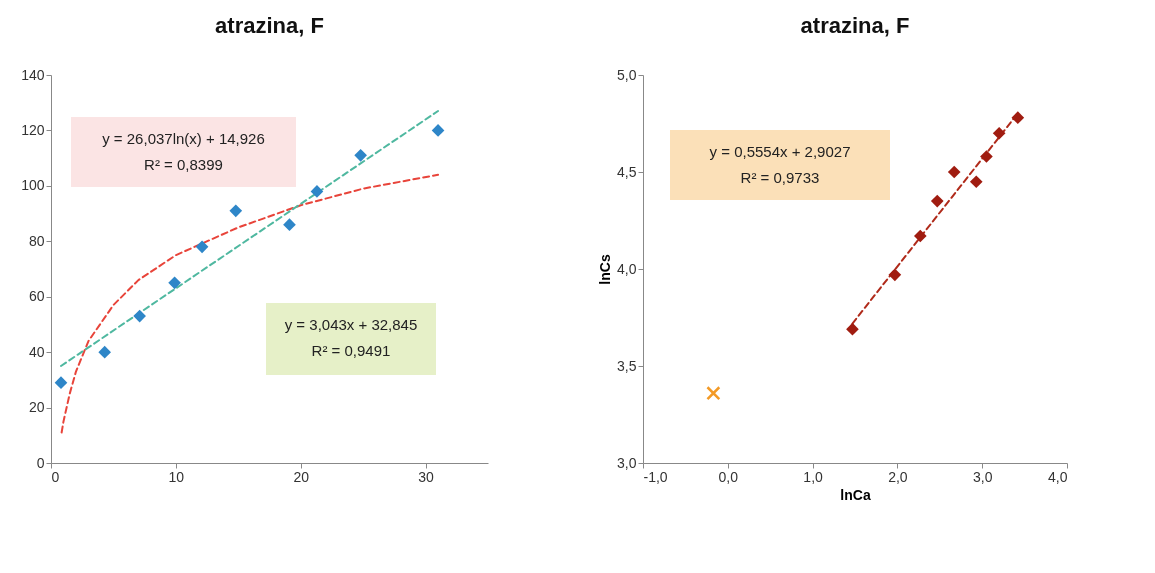 Image resolution: width=1155 pixels, height=573 pixels. I want to click on annotation: y = 26,037ln(x) + 14,926, so click(183, 138).